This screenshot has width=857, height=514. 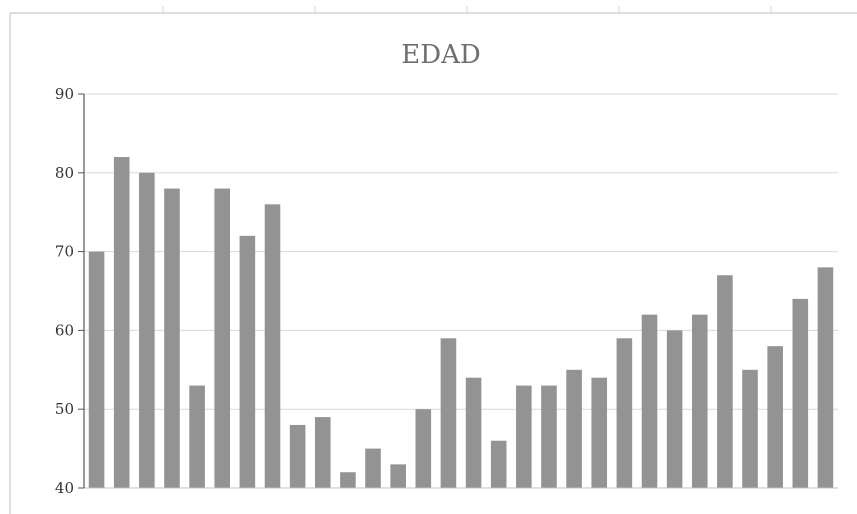 I want to click on y-tick-label: 60, so click(x=64, y=330).